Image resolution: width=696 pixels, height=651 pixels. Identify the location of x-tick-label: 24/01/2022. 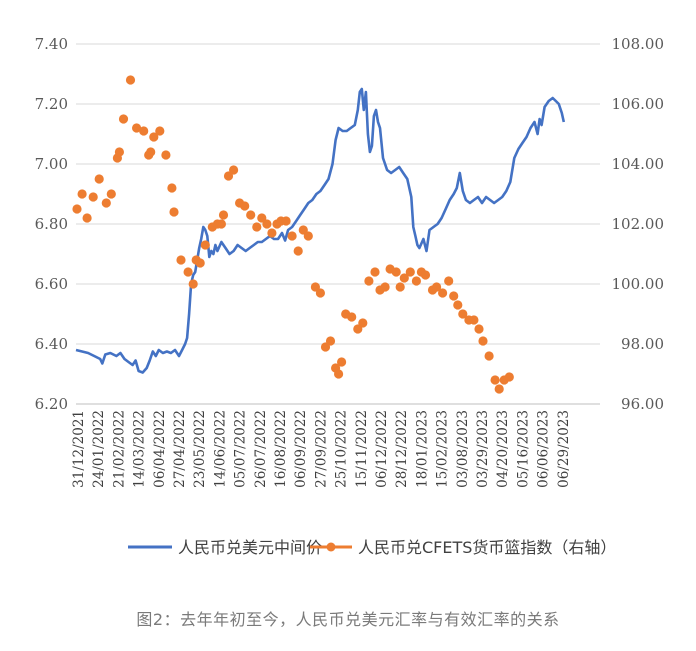
(99, 449).